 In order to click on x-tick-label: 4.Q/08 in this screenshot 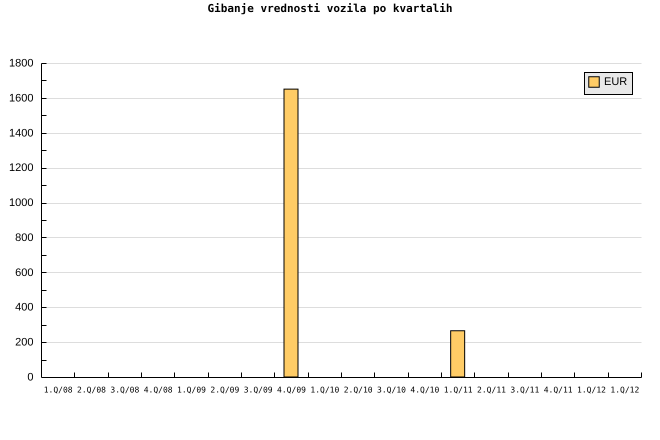, I will do `click(158, 390)`.